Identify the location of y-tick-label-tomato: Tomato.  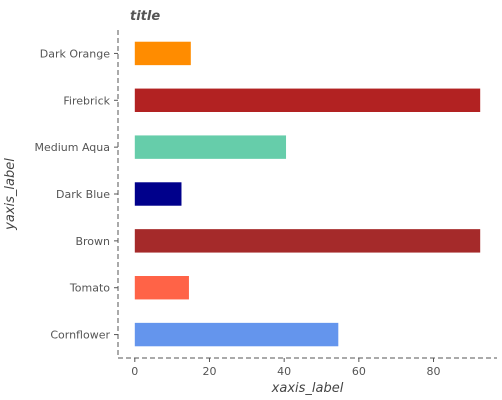
(89, 288).